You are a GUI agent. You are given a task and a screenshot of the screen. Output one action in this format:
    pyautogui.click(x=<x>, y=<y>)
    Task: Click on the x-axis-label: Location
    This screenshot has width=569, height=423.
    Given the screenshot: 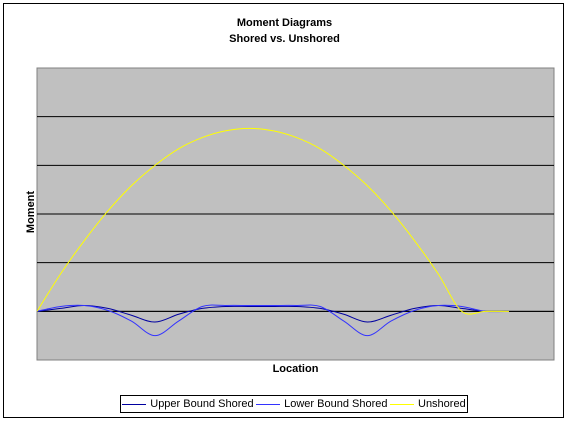 What is the action you would take?
    pyautogui.click(x=295, y=369)
    